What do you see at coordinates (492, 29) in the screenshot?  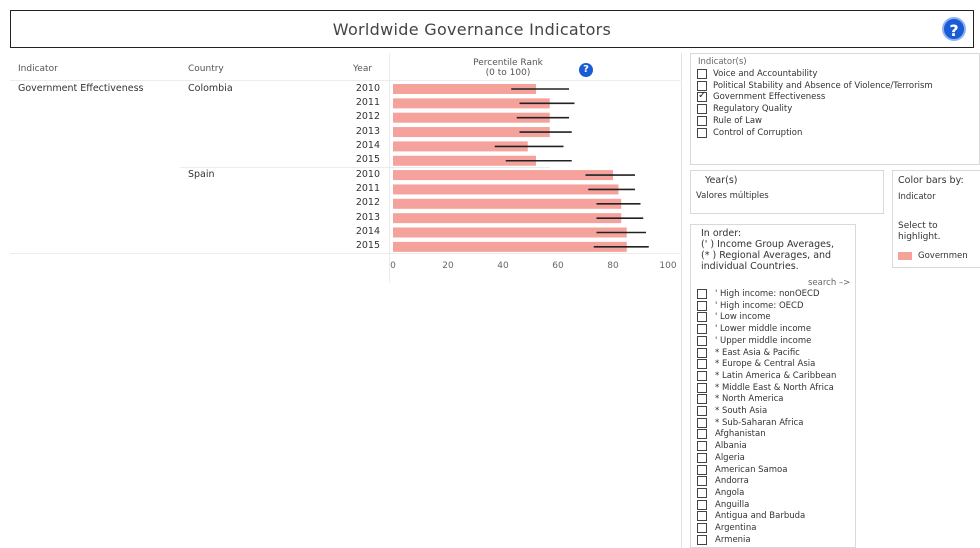 I see `title-bar: Worldwide Governance Indicators` at bounding box center [492, 29].